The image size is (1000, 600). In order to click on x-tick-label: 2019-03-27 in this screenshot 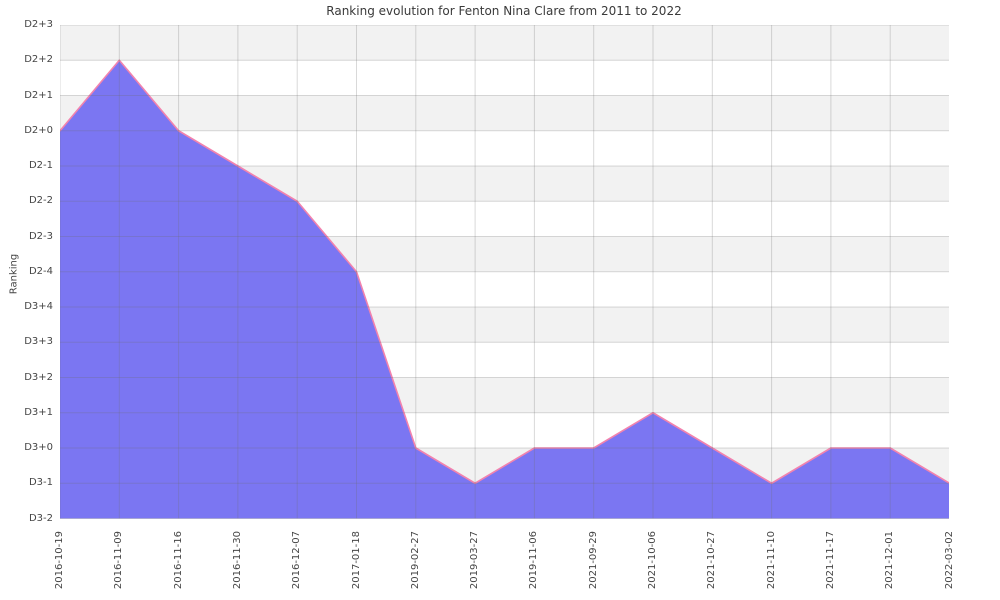, I will do `click(475, 560)`.